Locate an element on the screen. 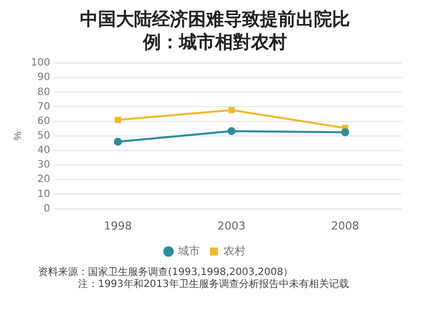 This screenshot has height=317, width=430. text: 注：1993年和2013年卫生服务调查分析报告中未有相关记载 is located at coordinates (213, 285).